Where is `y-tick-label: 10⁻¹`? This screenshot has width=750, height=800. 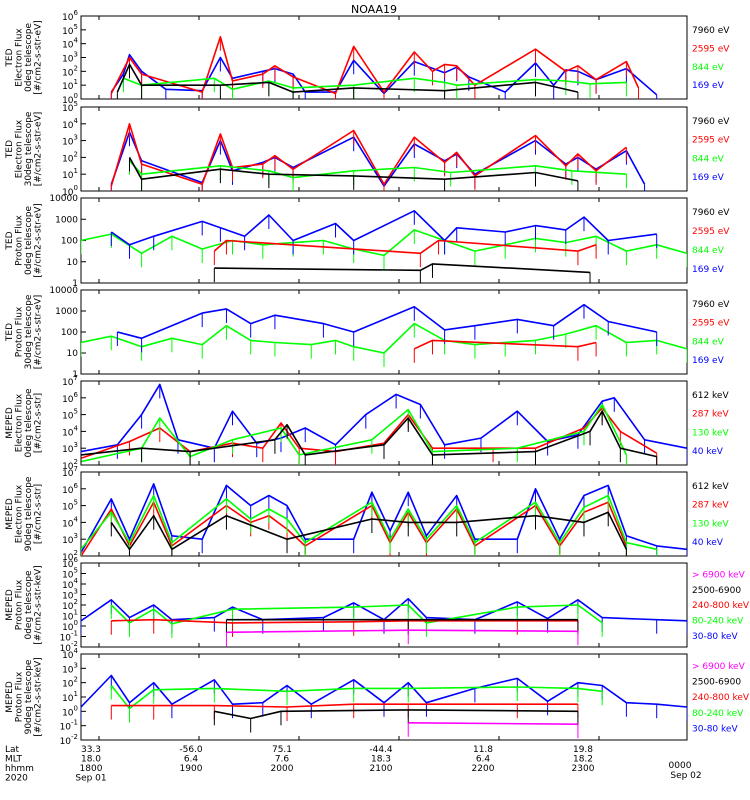
y-tick-label: 10⁻¹ is located at coordinates (69, 637).